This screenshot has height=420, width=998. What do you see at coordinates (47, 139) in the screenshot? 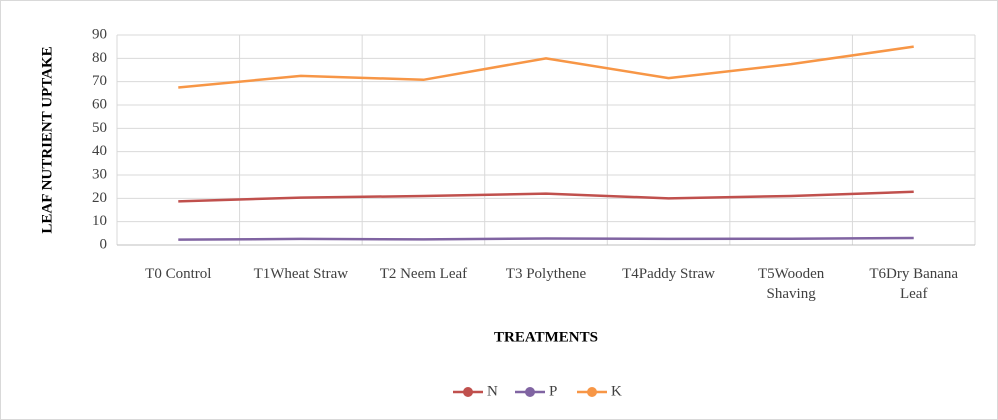
I see `y-axis-title: LEAF NUTRIENT UPTAKE` at bounding box center [47, 139].